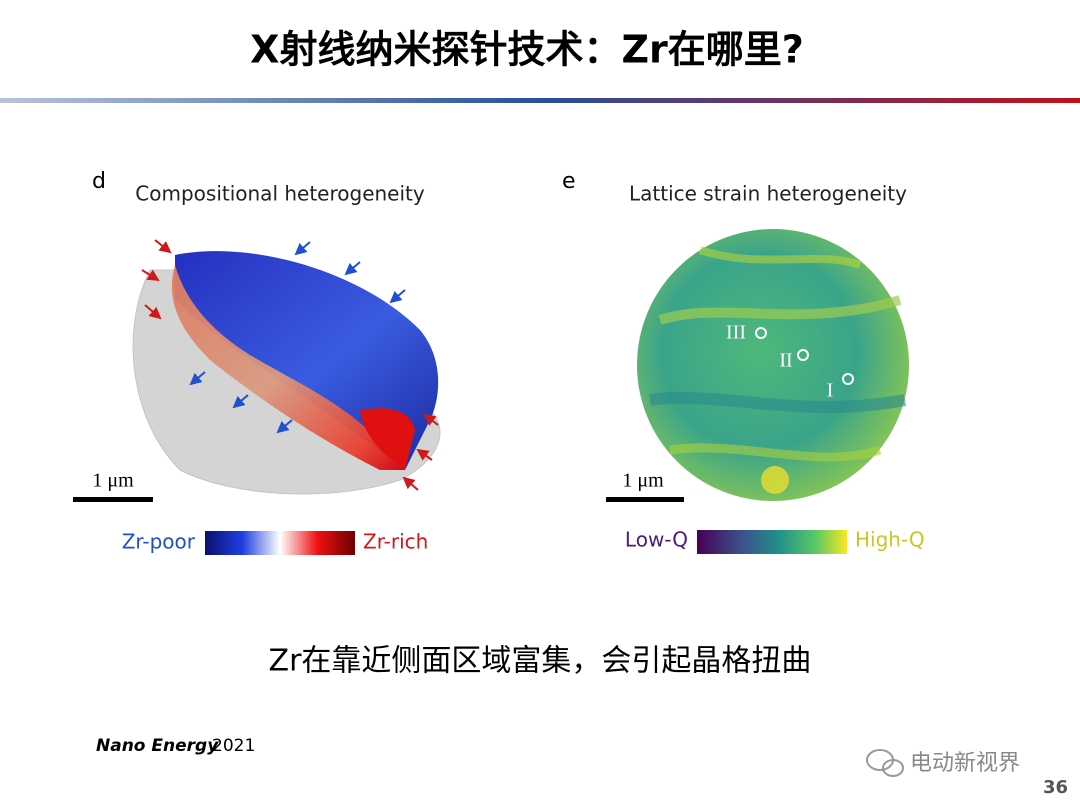 The width and height of the screenshot is (1080, 810). I want to click on marker-label: III, so click(736, 333).